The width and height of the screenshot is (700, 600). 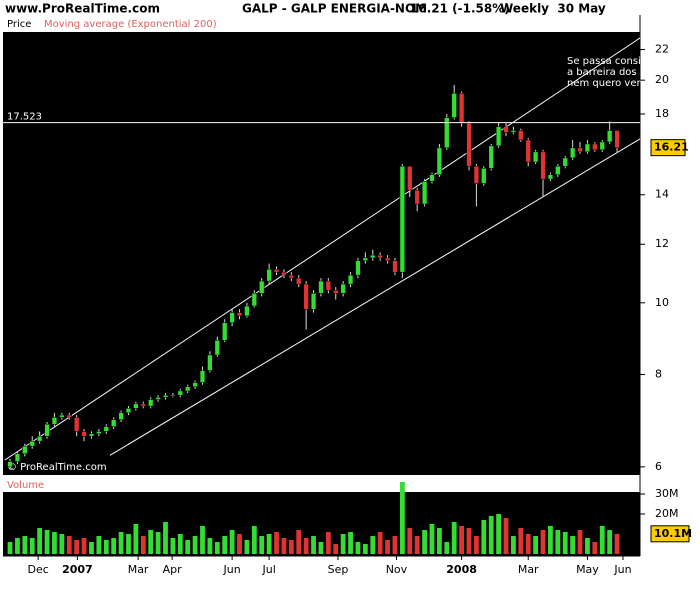 What do you see at coordinates (670, 534) in the screenshot?
I see `last-volume-box` at bounding box center [670, 534].